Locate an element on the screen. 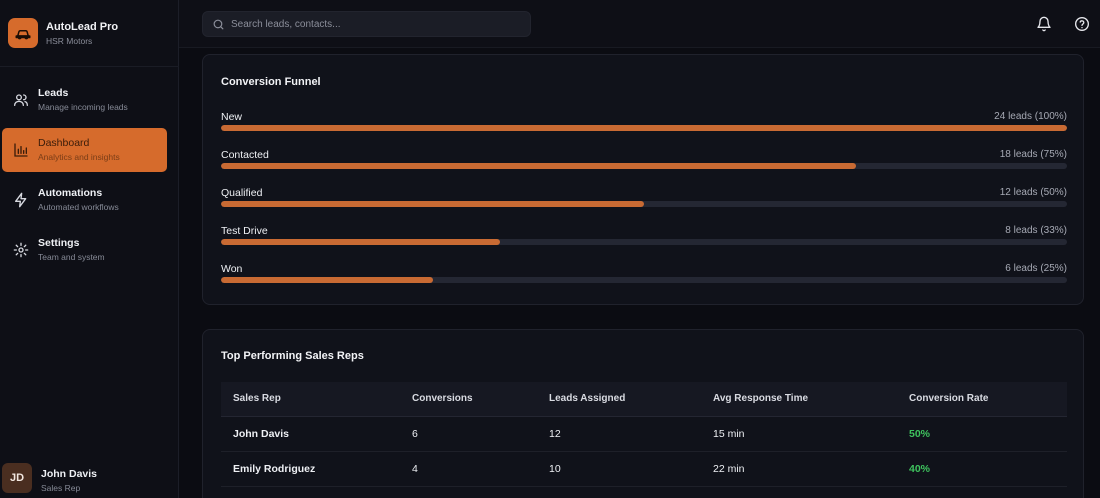 The height and width of the screenshot is (498, 1100). brand-subtitle: HSR Motors is located at coordinates (69, 41).